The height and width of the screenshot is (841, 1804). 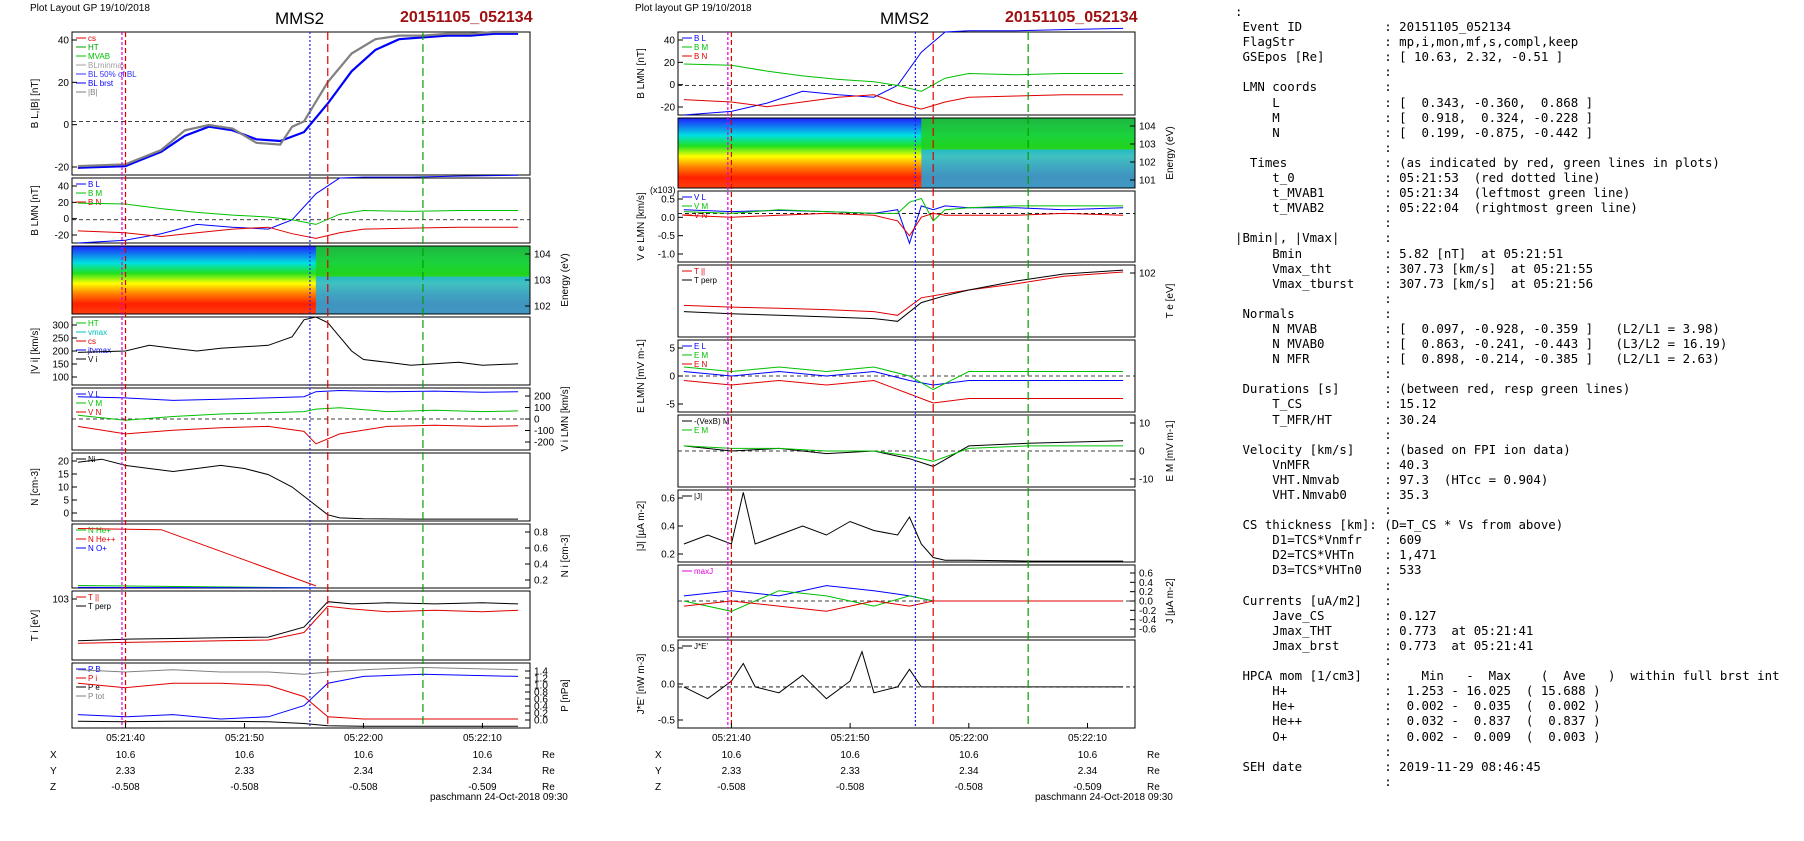 What do you see at coordinates (1414, 283) in the screenshot?
I see `summary-line: Vmax_tburst : 307.73 [km/s] at 05:21:56` at bounding box center [1414, 283].